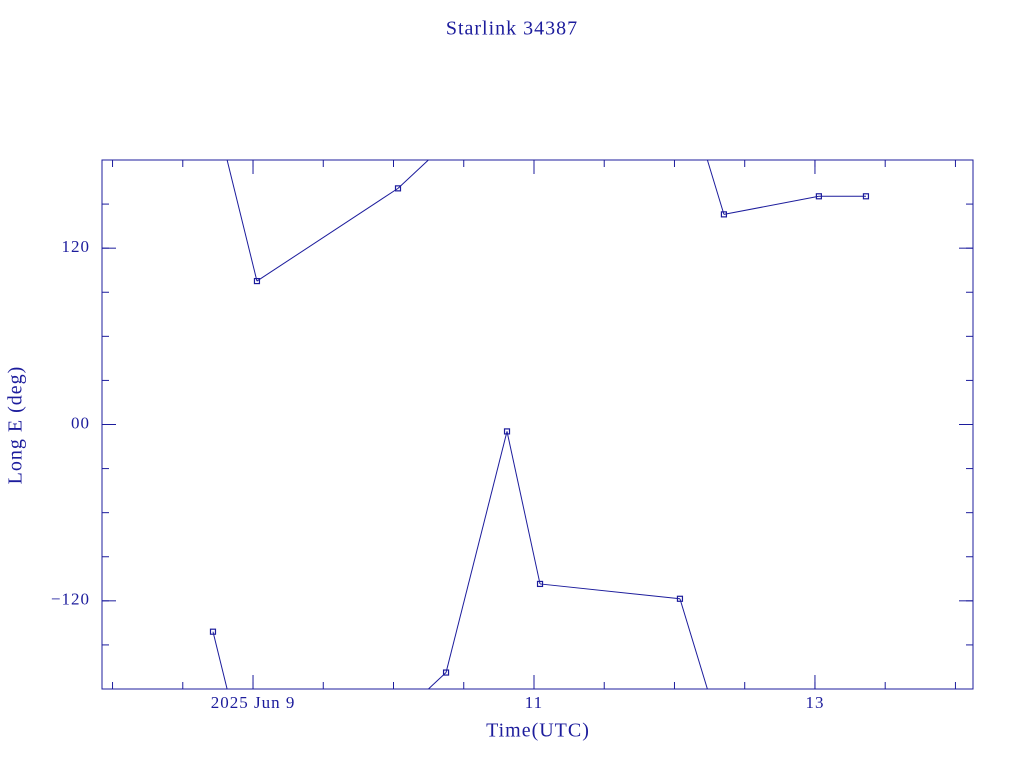 The width and height of the screenshot is (1024, 768). Describe the element at coordinates (70, 599) in the screenshot. I see `y-tick-label: −120` at that location.